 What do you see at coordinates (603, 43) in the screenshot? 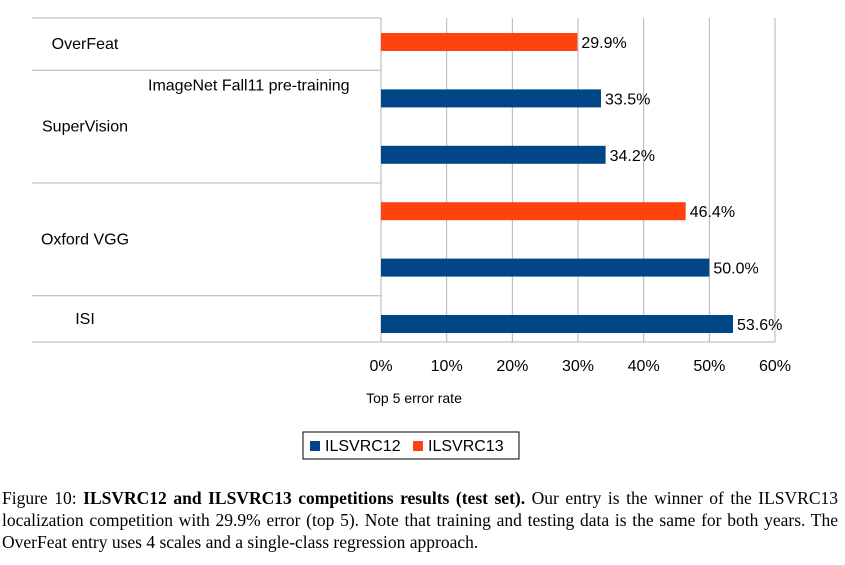
I see `data-label: 29.9%` at bounding box center [603, 43].